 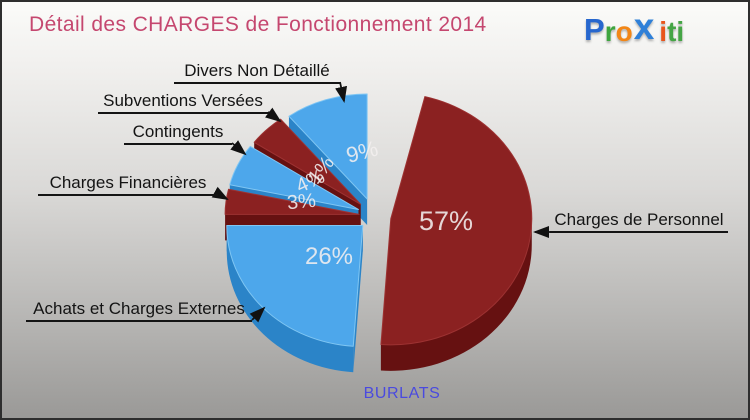 I want to click on logo-letter: r, so click(x=610, y=32).